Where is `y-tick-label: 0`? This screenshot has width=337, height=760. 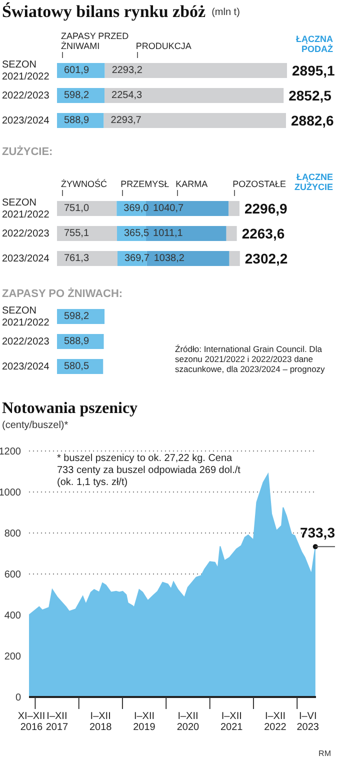
y-tick-label: 0 is located at coordinates (18, 698).